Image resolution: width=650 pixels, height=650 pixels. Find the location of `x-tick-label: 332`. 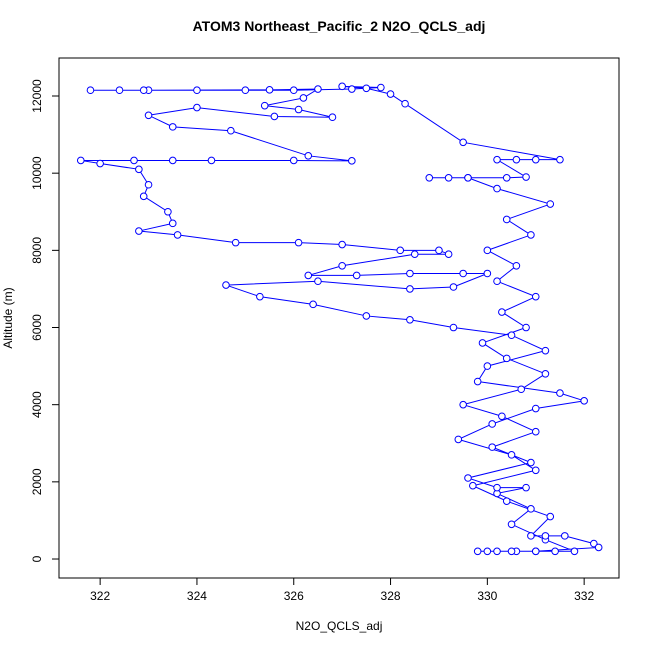

x-tick-label: 332 is located at coordinates (584, 596).